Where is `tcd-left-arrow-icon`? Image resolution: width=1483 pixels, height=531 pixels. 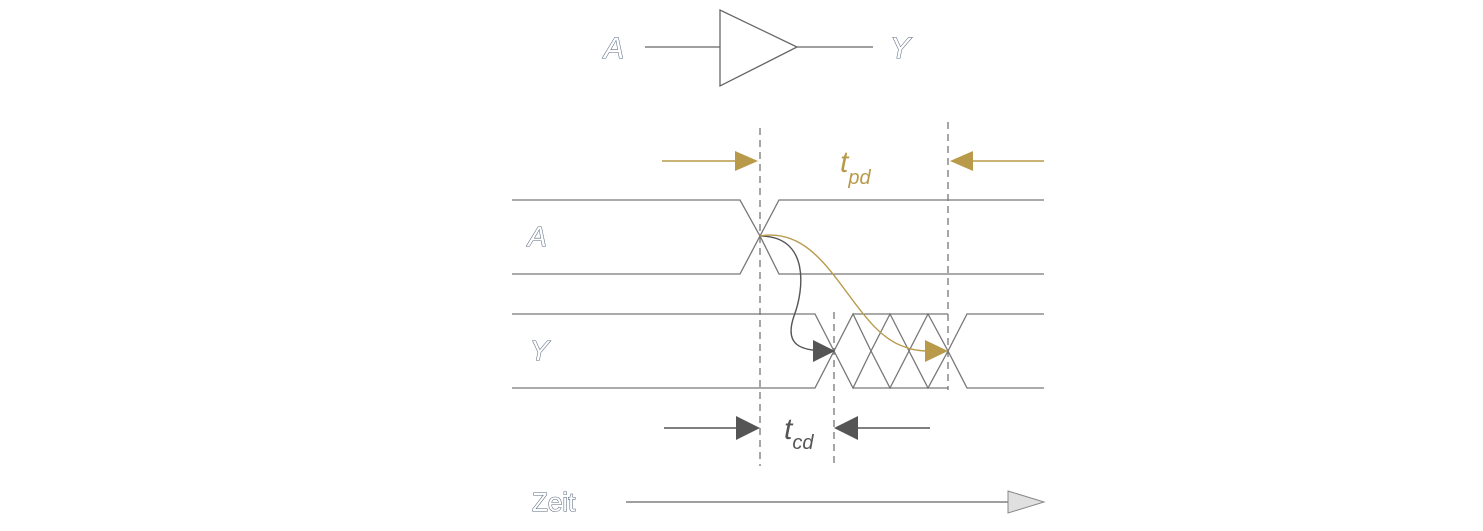
tcd-left-arrow-icon is located at coordinates (748, 428).